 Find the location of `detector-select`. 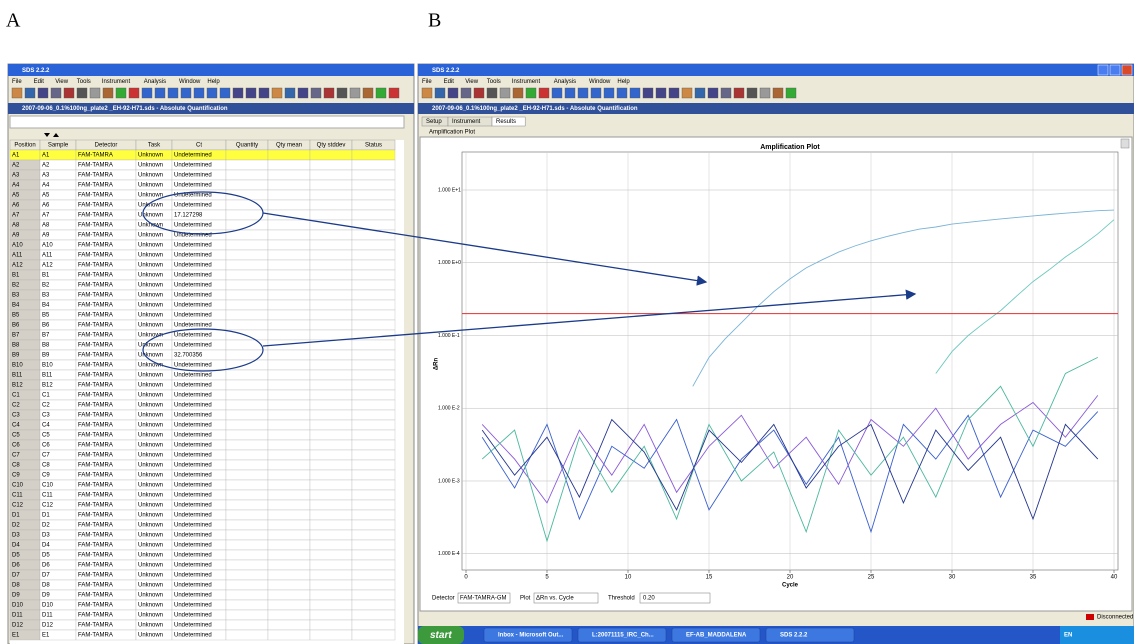

detector-select is located at coordinates (484, 598).